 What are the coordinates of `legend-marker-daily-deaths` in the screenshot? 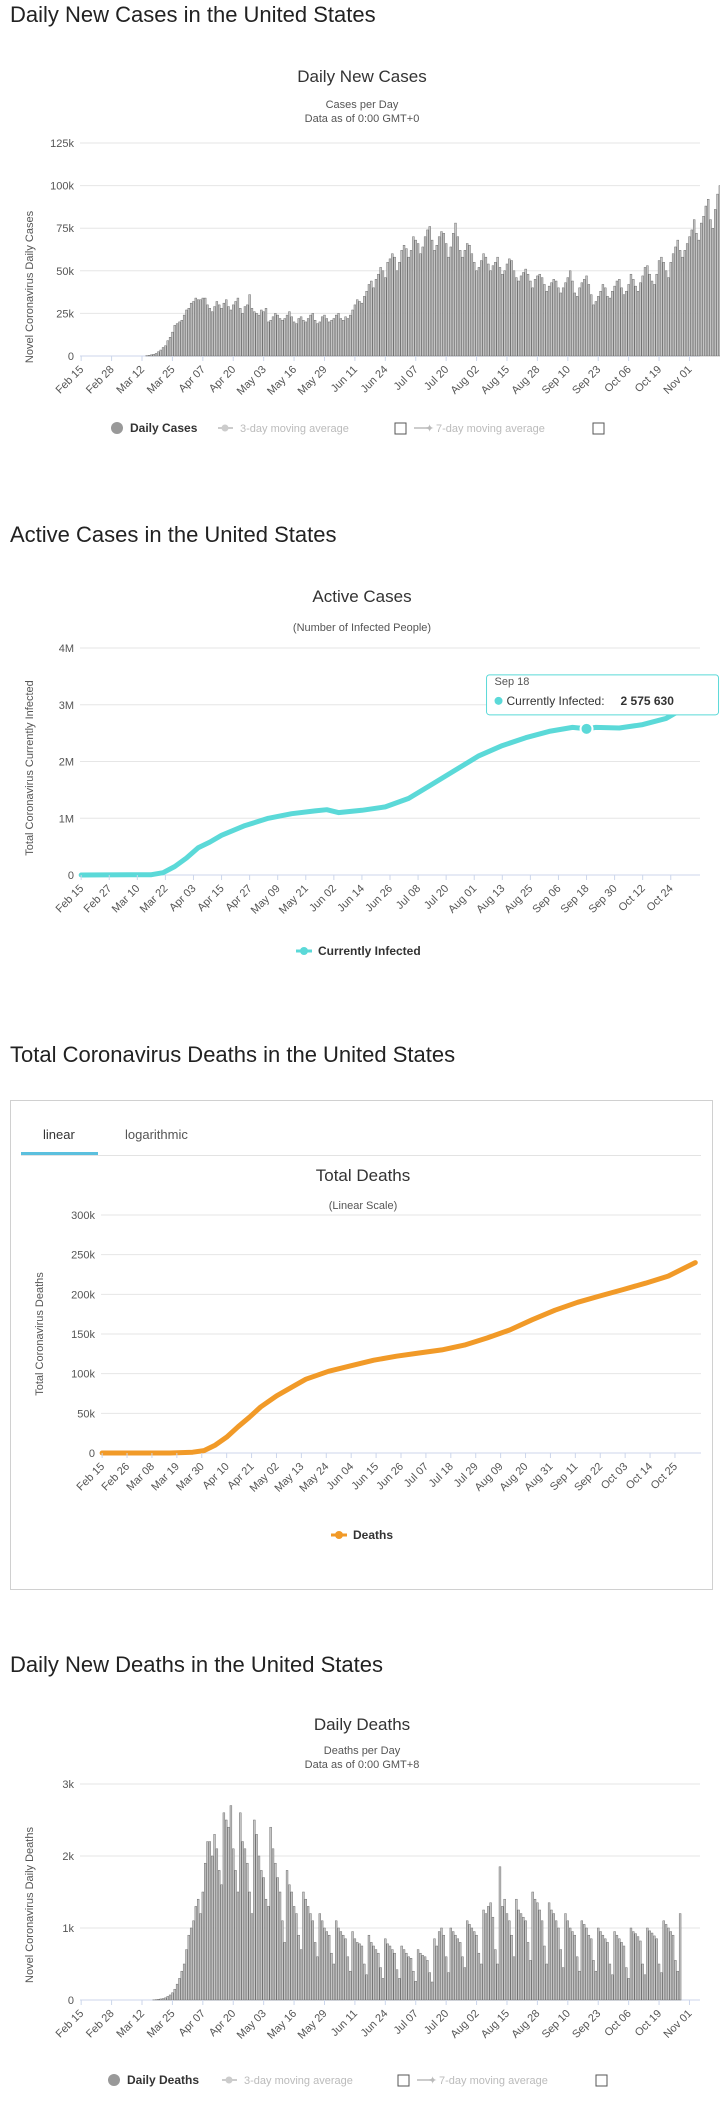 It's located at (114, 2080).